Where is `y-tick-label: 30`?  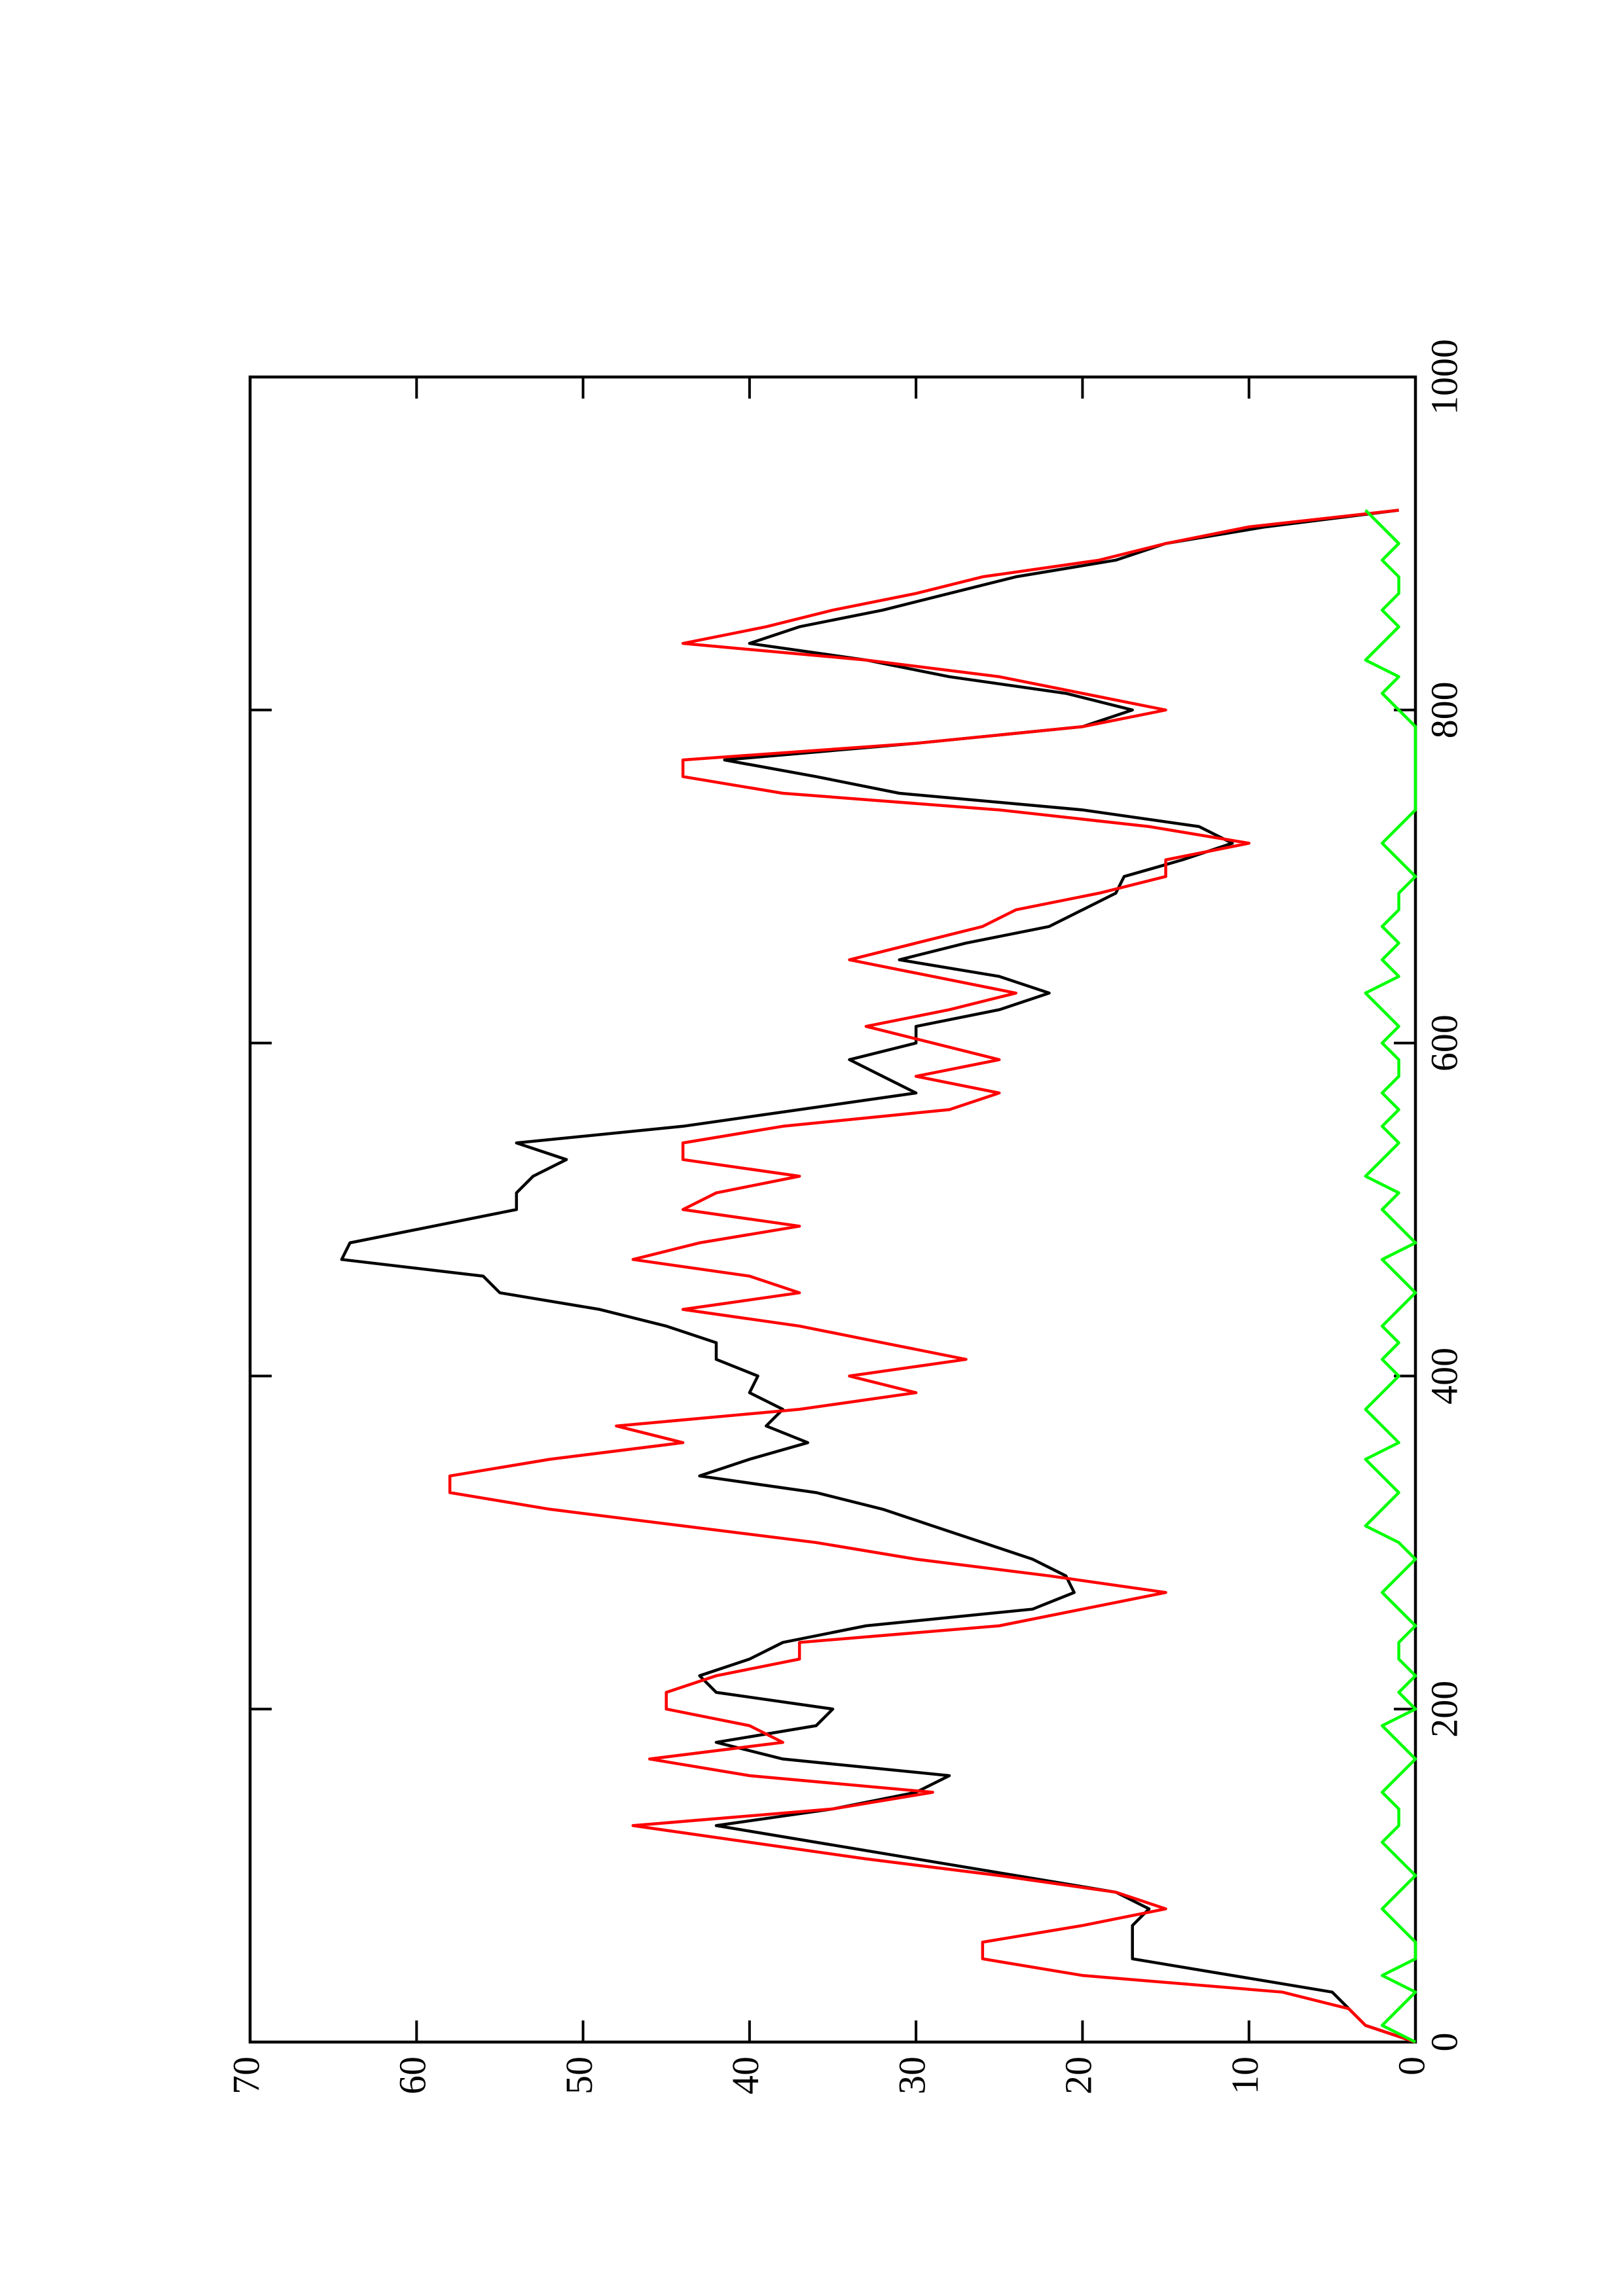 y-tick-label: 30 is located at coordinates (911, 2075).